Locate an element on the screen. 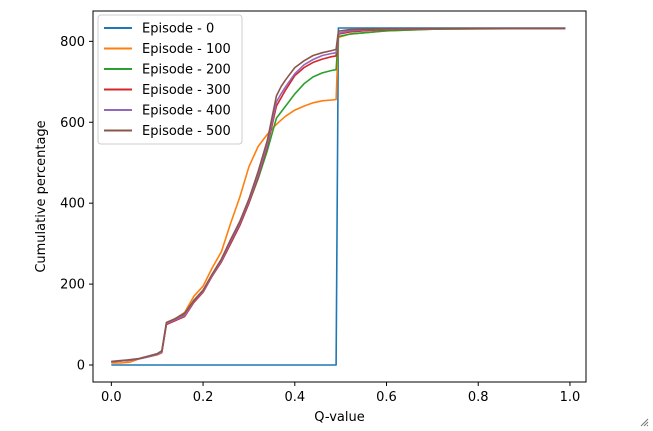 The image size is (653, 431). x-tick-label: 0.4 is located at coordinates (294, 397).